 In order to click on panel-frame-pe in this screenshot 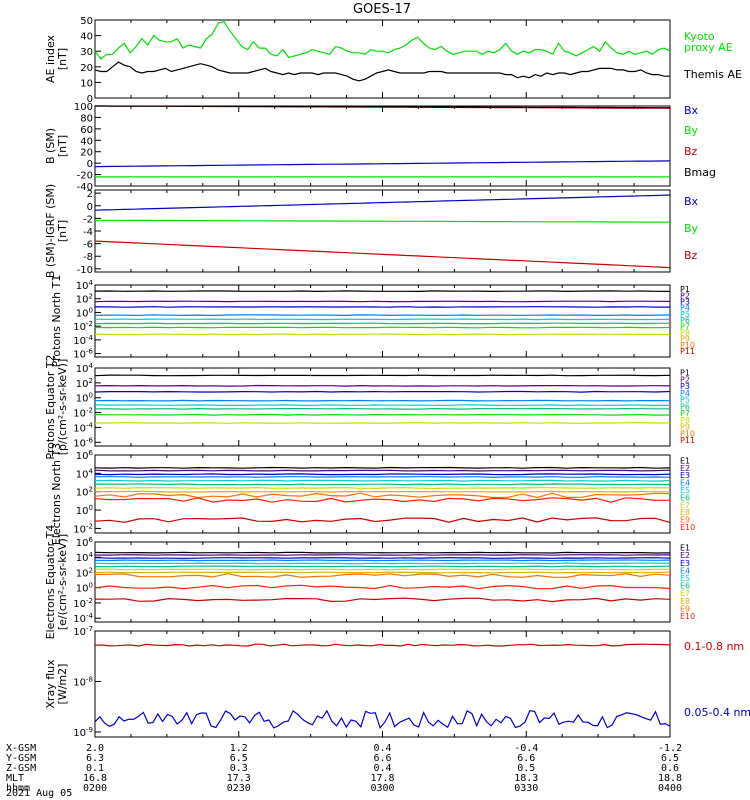, I will do `click(382, 407)`.